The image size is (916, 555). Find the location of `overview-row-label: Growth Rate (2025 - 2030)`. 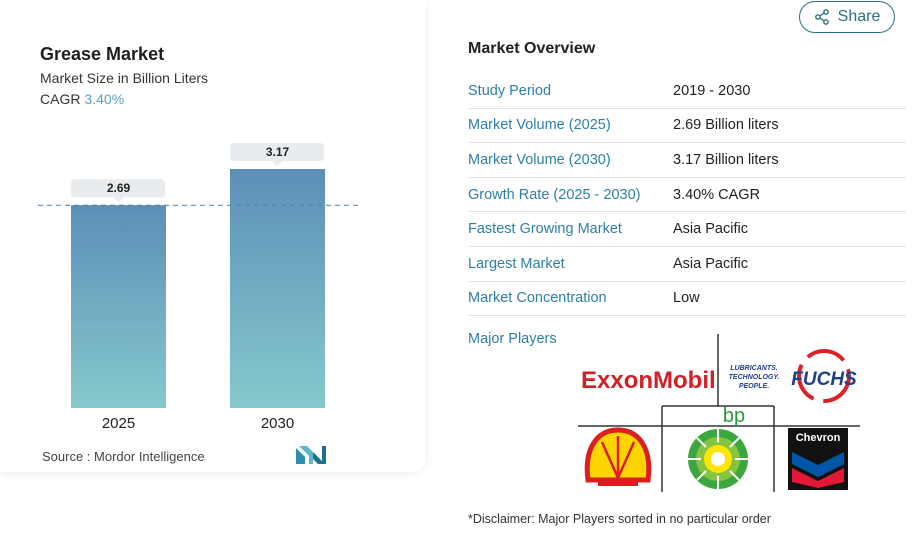

overview-row-label: Growth Rate (2025 - 2030) is located at coordinates (554, 194).